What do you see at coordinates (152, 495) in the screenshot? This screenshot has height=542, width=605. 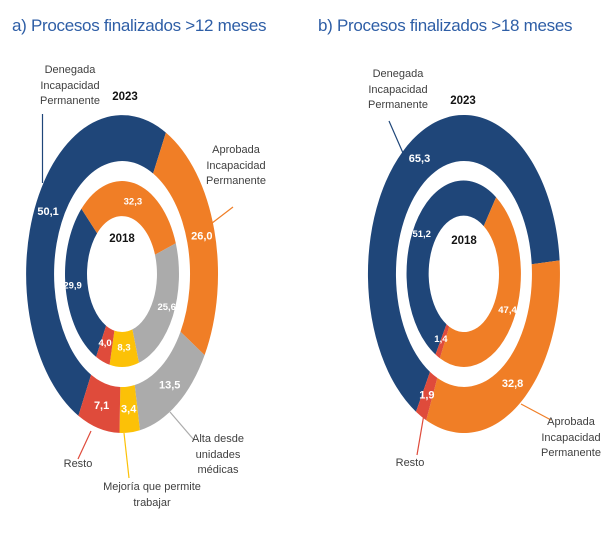 I see `chart-a-label-mejoria: Mejoría que permite trabajar` at bounding box center [152, 495].